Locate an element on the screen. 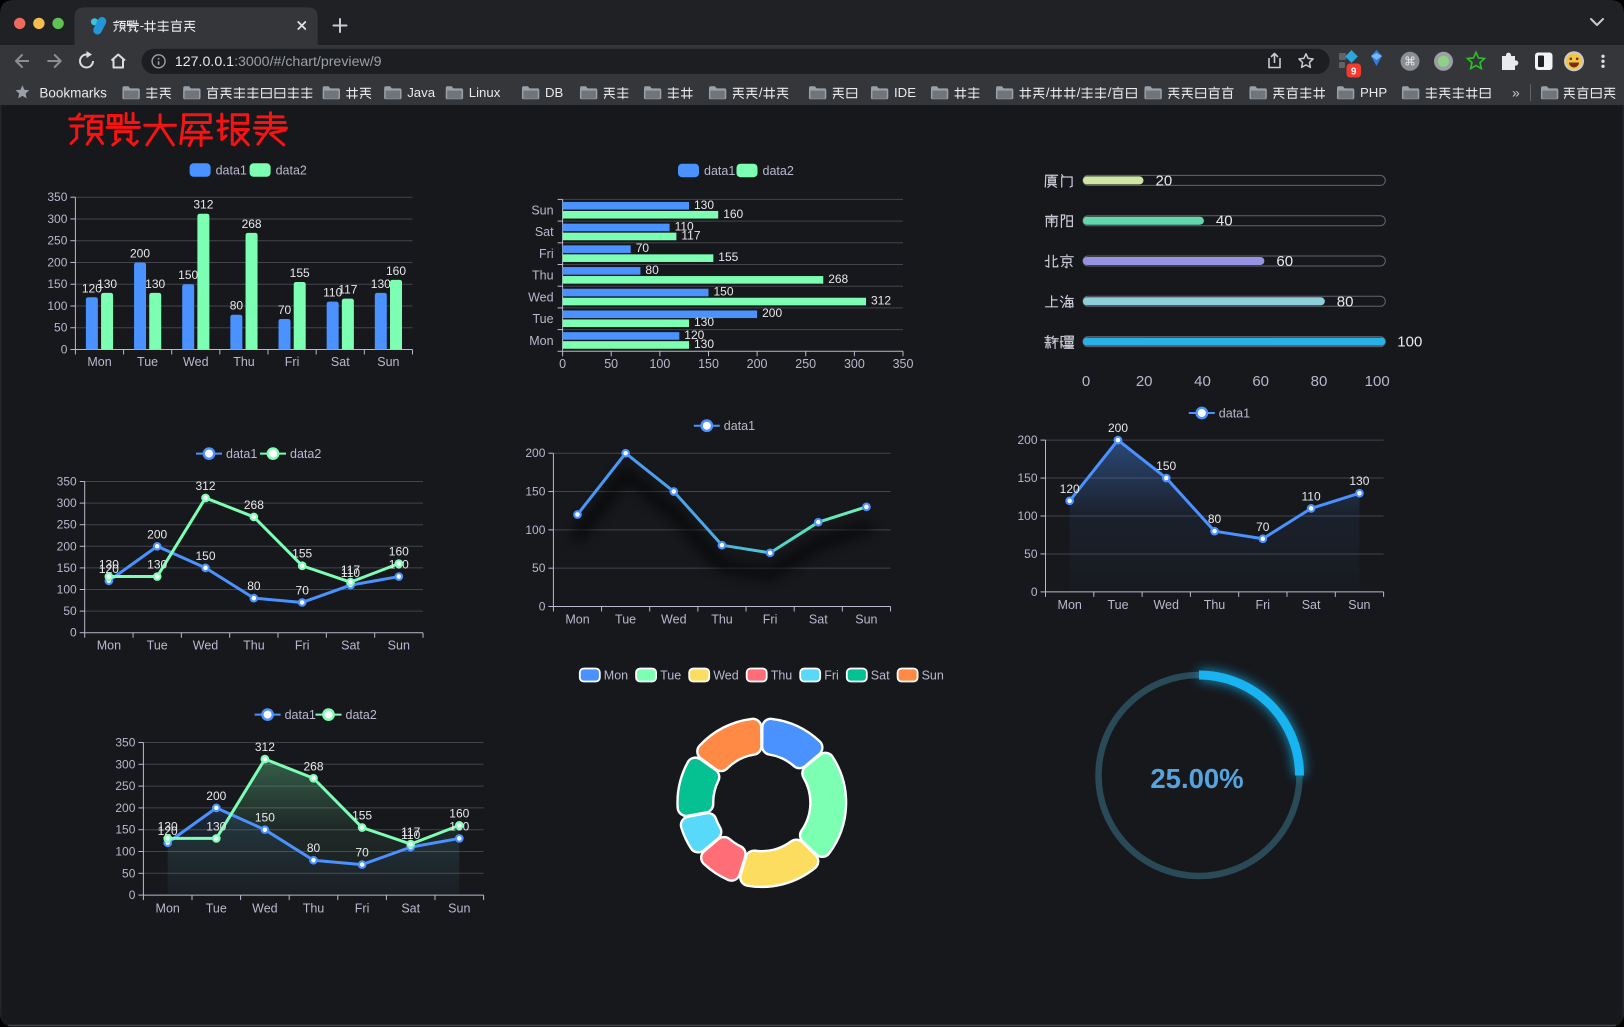  svg-text: PHP is located at coordinates (1373, 92).